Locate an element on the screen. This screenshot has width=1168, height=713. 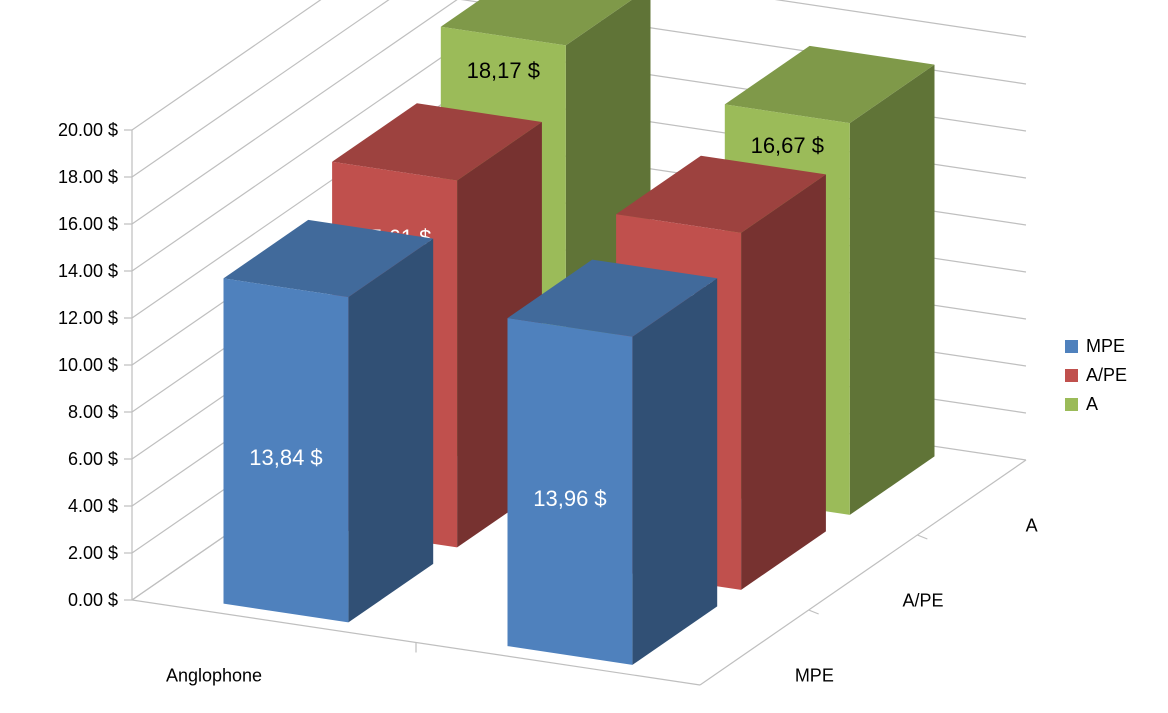
bar-data-label: 13,84 $ is located at coordinates (285, 457).